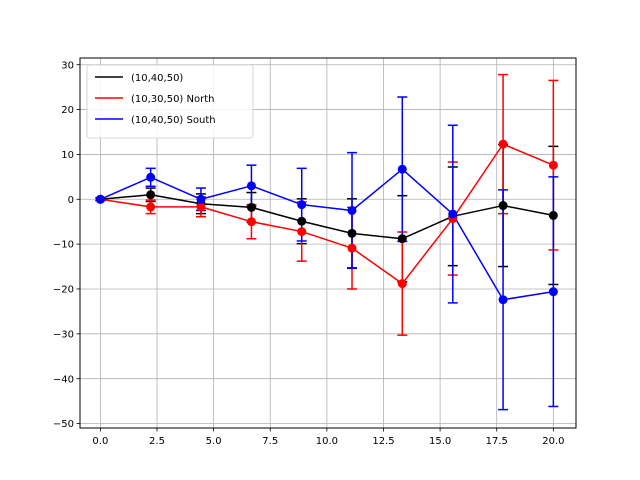 The width and height of the screenshot is (640, 480). Describe the element at coordinates (67, 65) in the screenshot. I see `y-tick-label: 30` at that location.